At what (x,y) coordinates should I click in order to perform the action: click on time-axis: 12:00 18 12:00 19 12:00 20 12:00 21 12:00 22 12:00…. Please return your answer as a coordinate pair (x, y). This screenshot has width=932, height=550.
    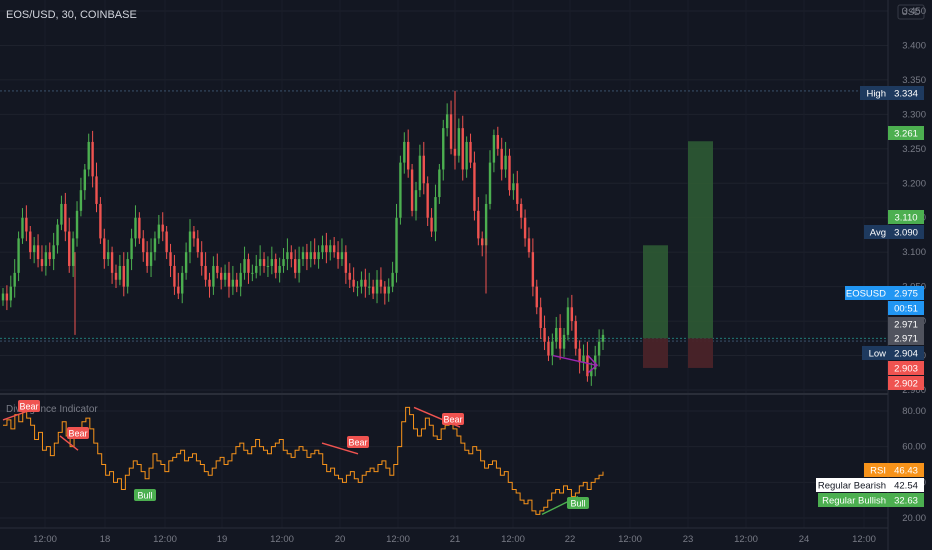
    Looking at the image, I should click on (454, 539).